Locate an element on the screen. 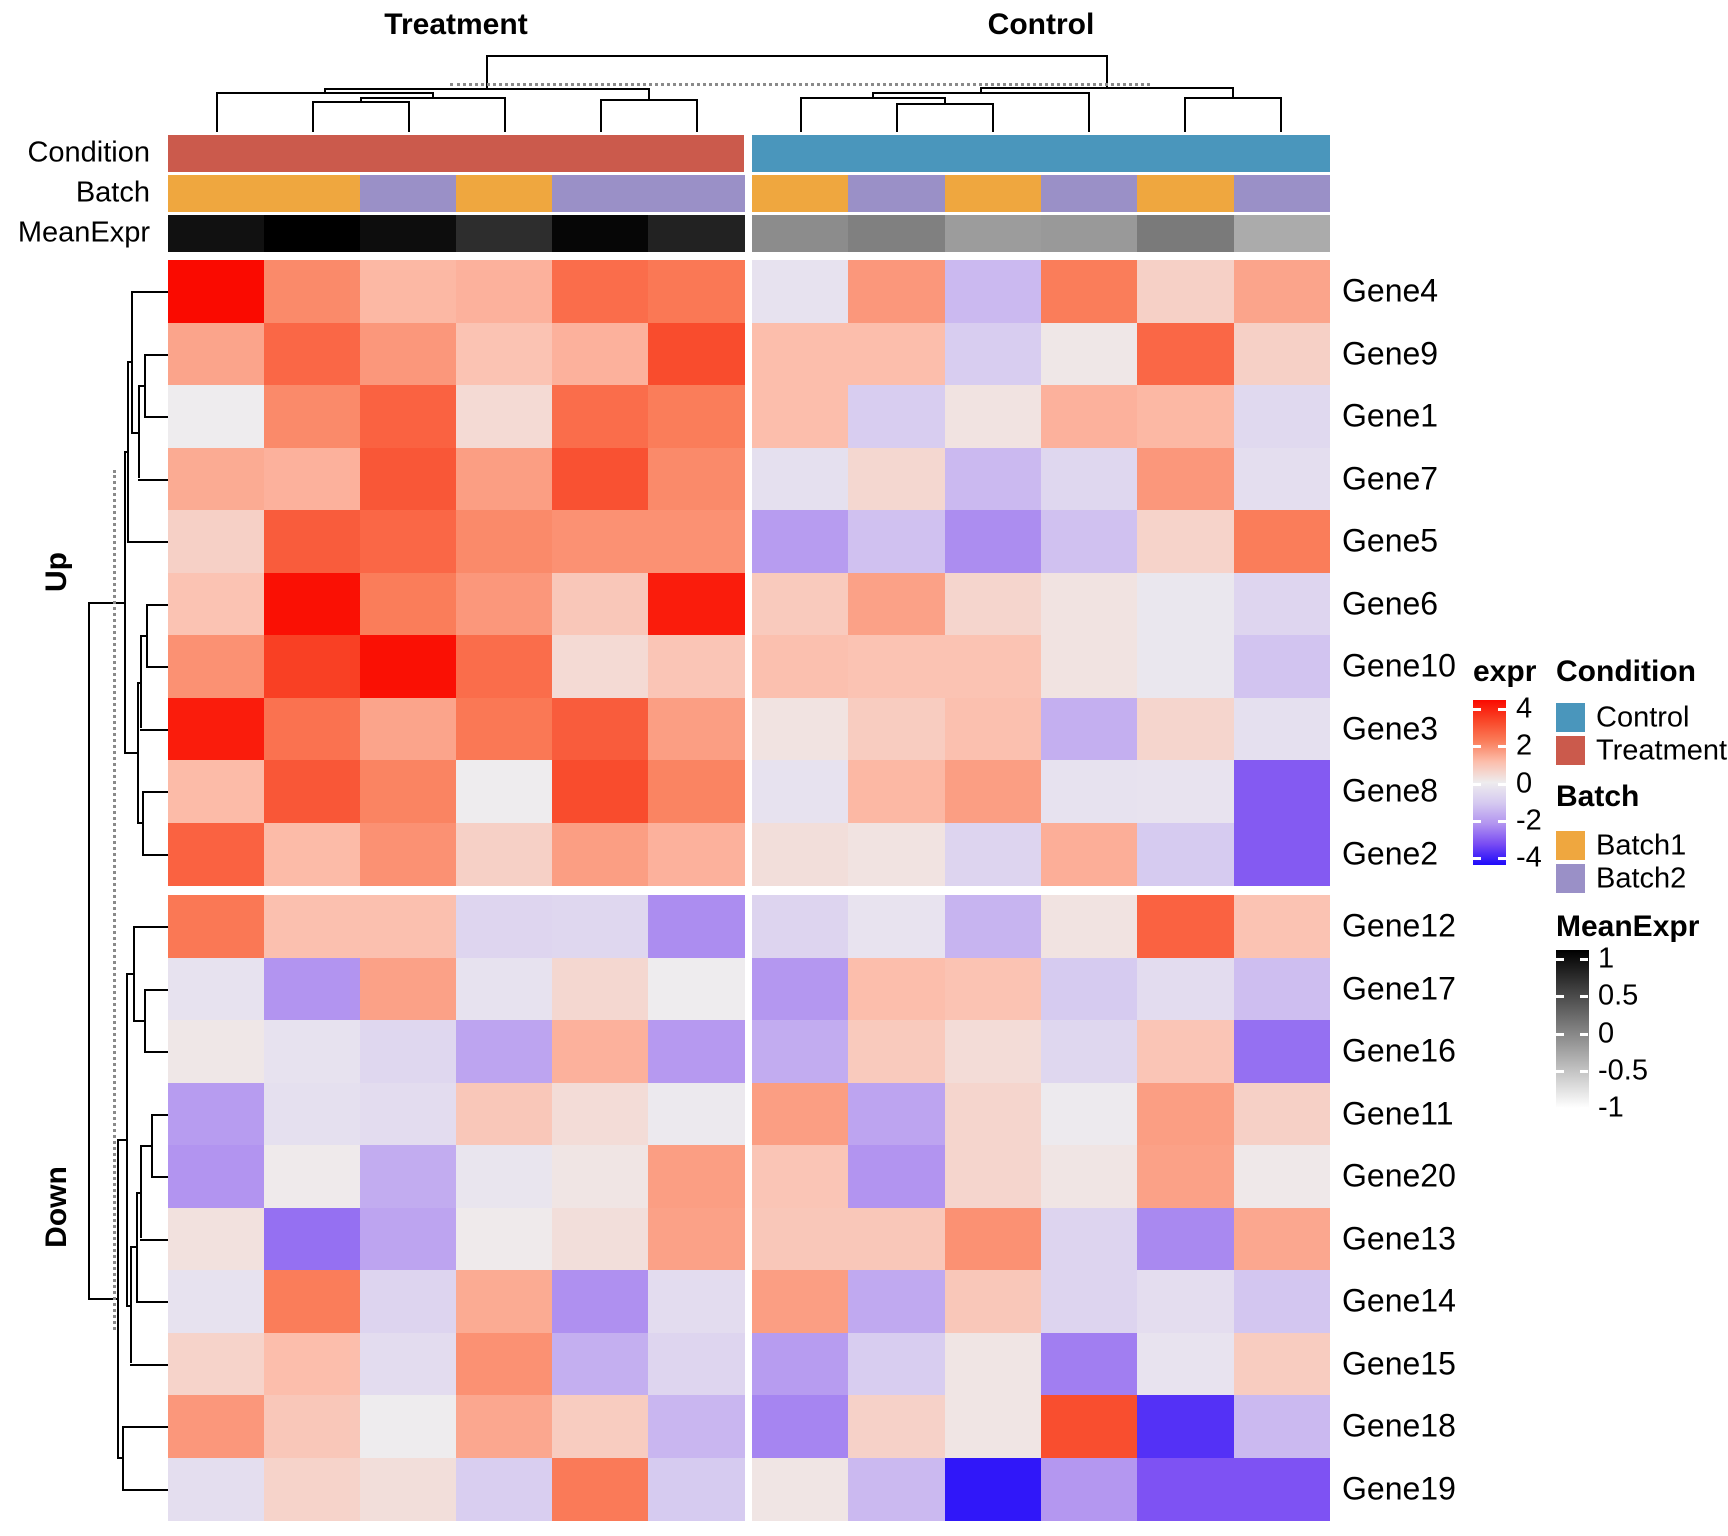 This screenshot has width=1728, height=1536. gene-label: Gene6 is located at coordinates (1390, 603).